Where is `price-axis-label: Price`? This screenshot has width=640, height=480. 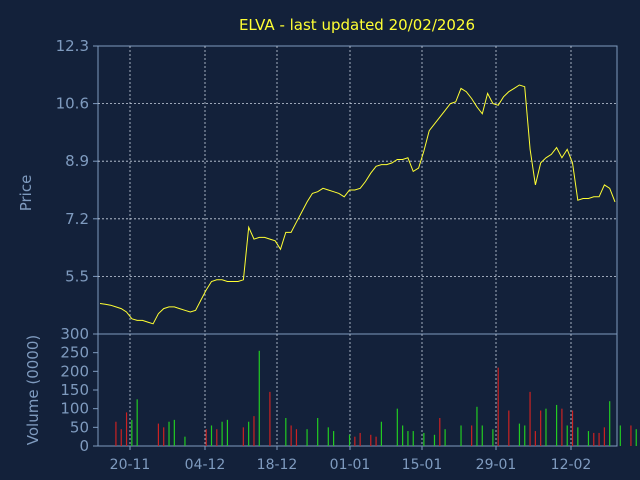
price-axis-label: Price is located at coordinates (26, 193).